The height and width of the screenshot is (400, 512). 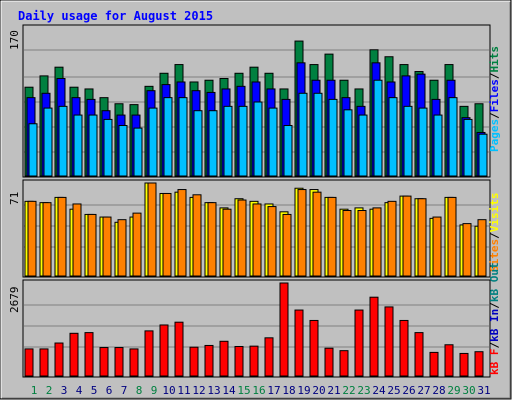 What do you see at coordinates (494, 75) in the screenshot?
I see `legend-sep-2: /` at bounding box center [494, 75].